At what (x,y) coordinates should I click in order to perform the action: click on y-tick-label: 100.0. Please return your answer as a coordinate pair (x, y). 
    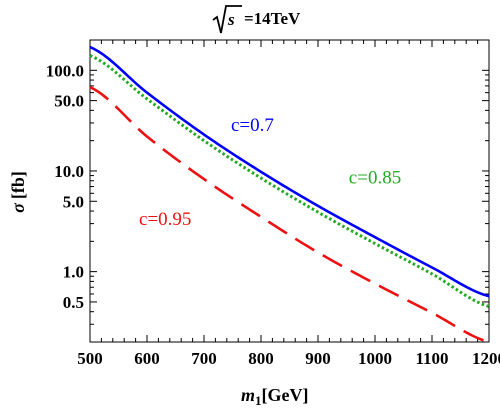
    Looking at the image, I should click on (65, 70).